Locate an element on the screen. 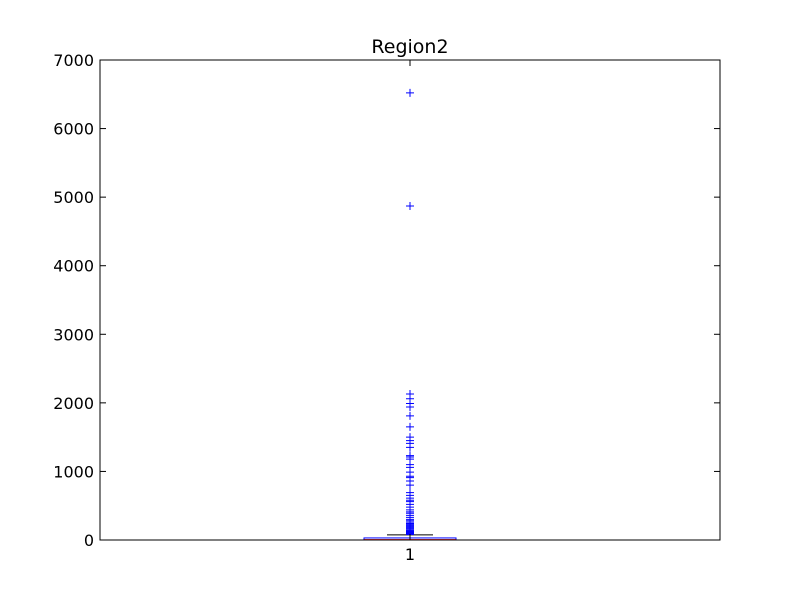 The image size is (800, 600). y-tick-label: 7000 is located at coordinates (73, 60).